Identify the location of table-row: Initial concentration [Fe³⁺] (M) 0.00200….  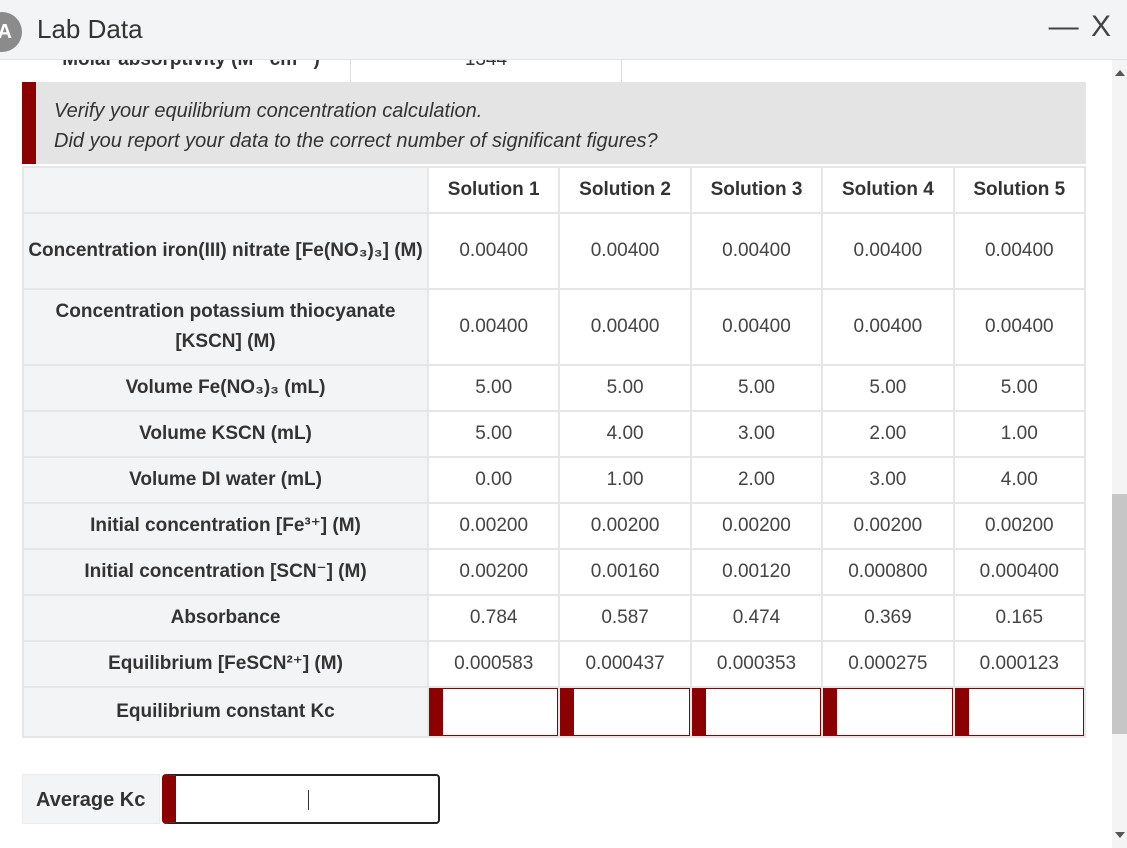
(554, 526).